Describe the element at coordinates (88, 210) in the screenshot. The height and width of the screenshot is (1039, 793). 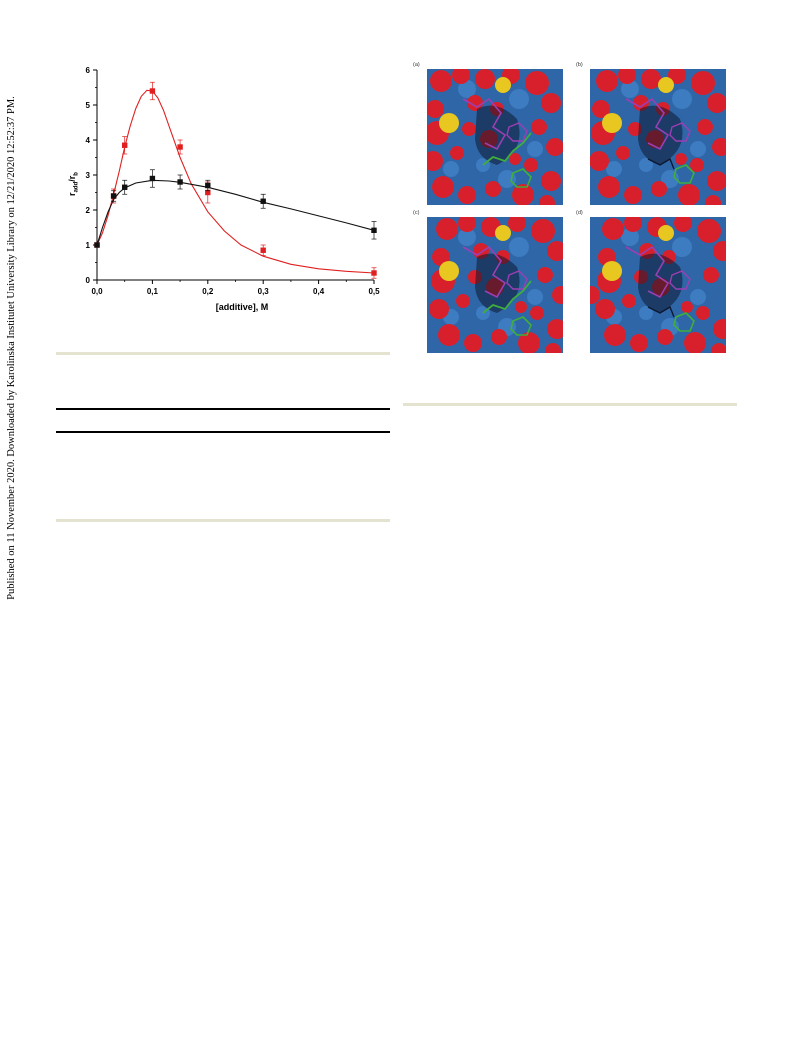
I see `y-tick-label: 2` at that location.